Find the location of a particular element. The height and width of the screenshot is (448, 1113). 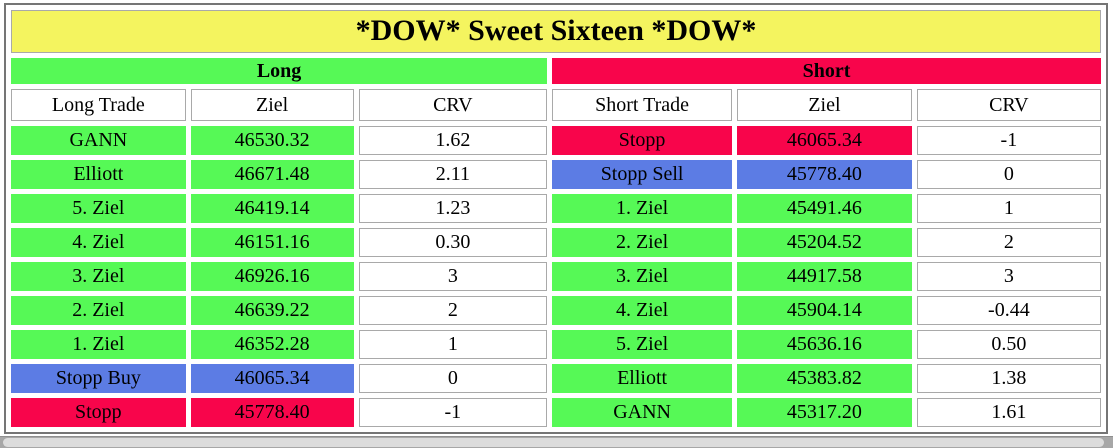

short-crv-column-header: CRV is located at coordinates (1008, 105).